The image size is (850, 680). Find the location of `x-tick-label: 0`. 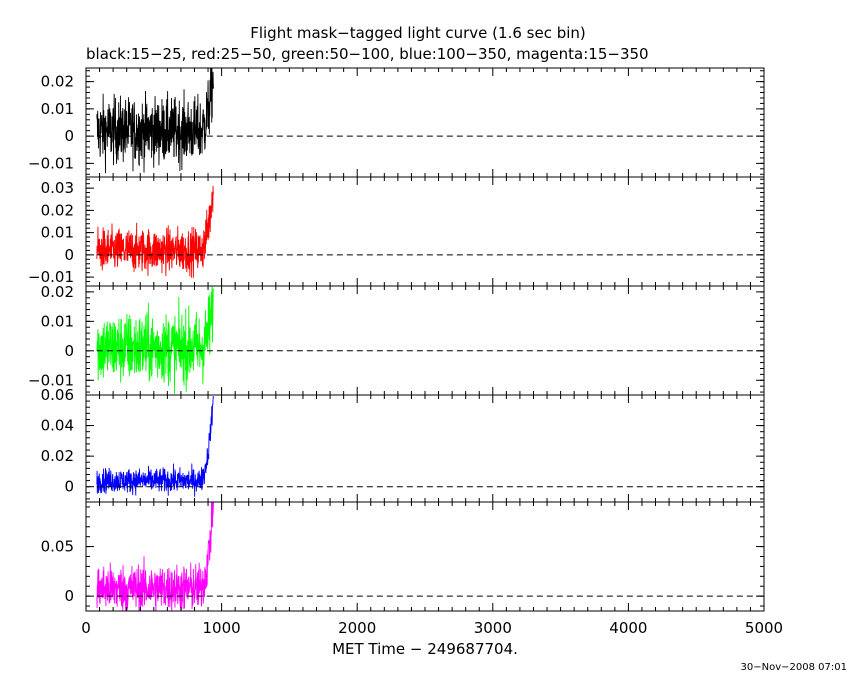

x-tick-label: 0 is located at coordinates (86, 628).